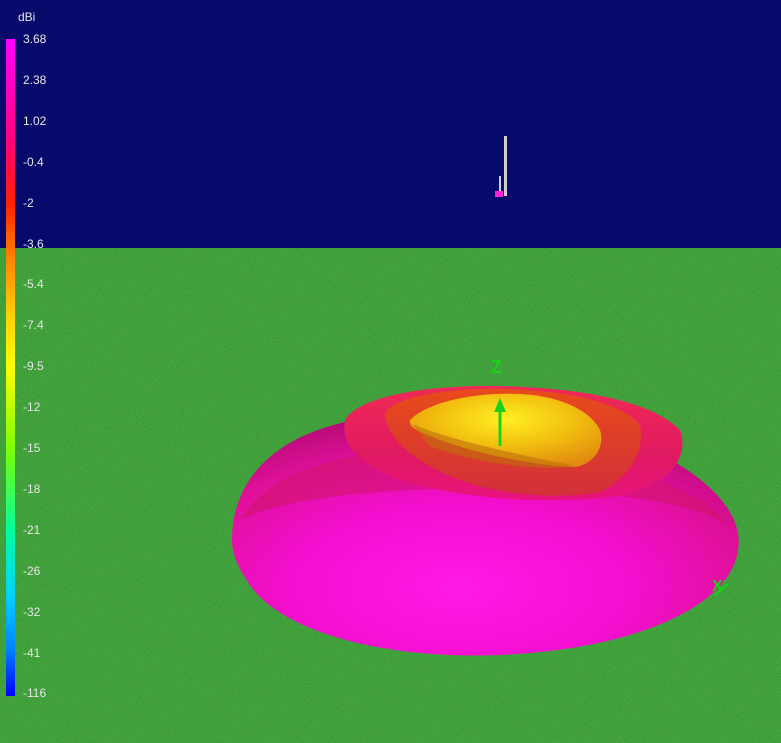  I want to click on legend-tick-label: -32, so click(32, 611).